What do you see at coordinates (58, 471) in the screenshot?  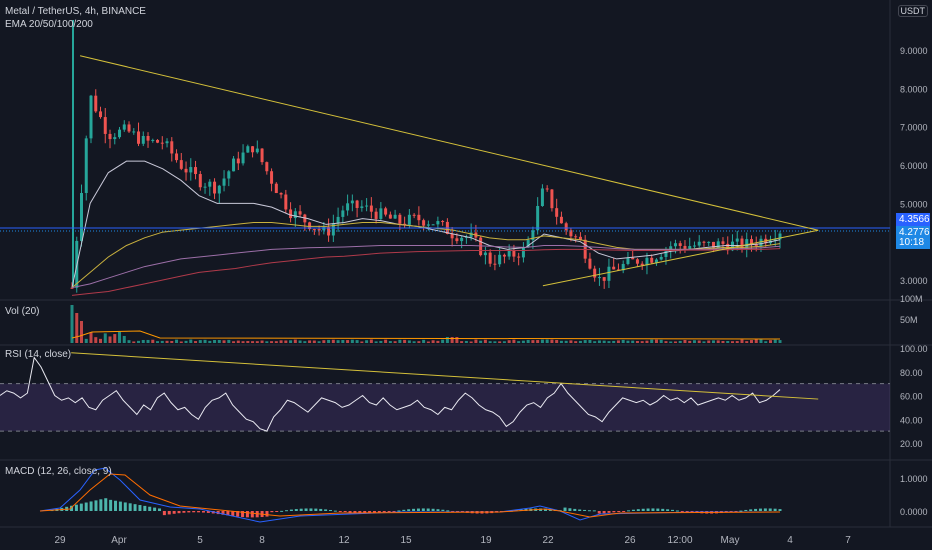 I see `macd-label: MACD (12, 26, close, 9)` at bounding box center [58, 471].